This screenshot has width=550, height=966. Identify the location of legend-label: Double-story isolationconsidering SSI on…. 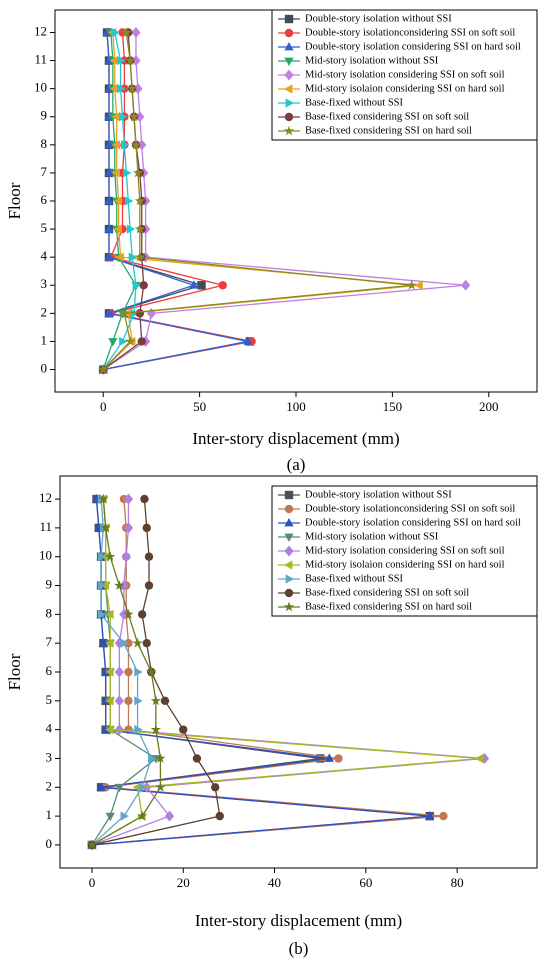
(410, 508).